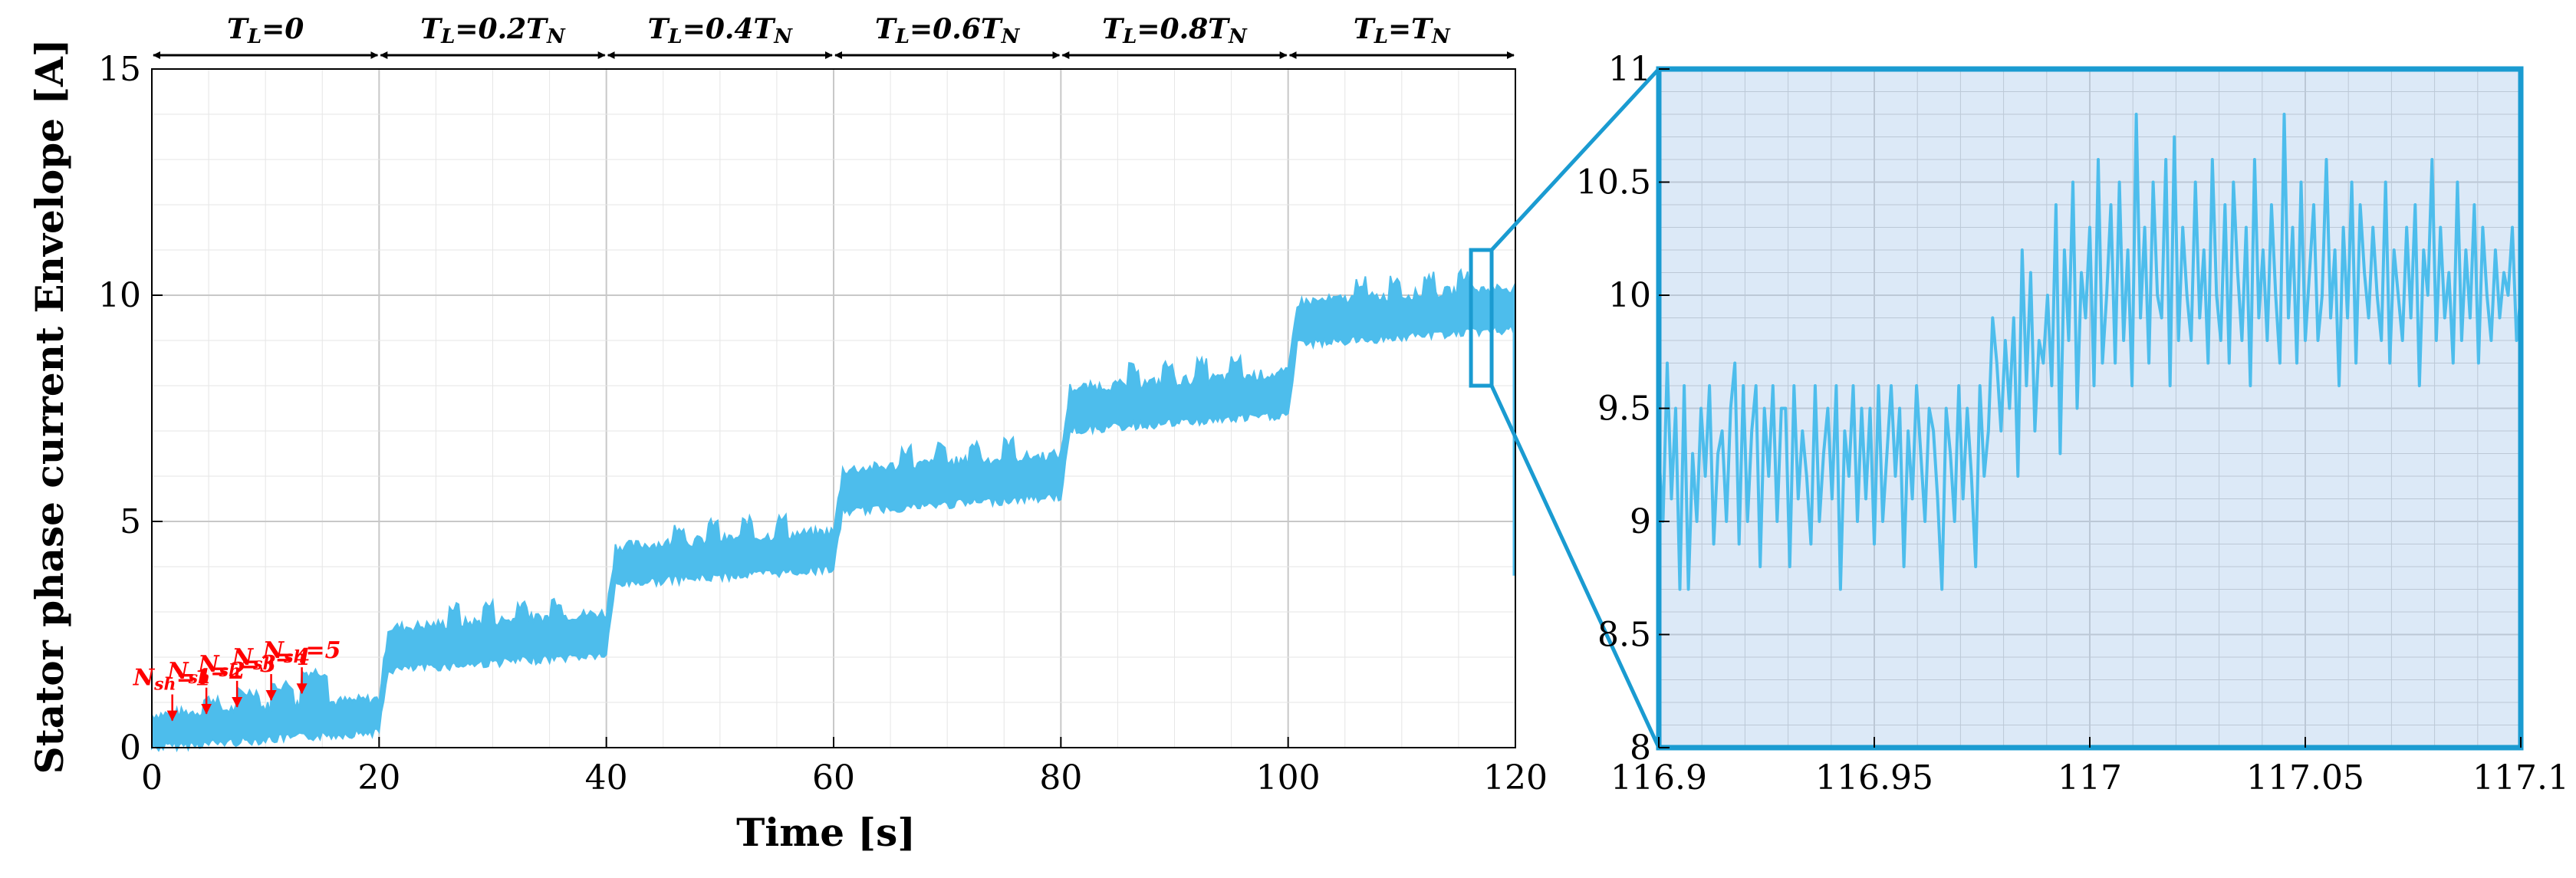 This screenshot has height=878, width=2576. I want to click on left-x-tick-label: 40, so click(606, 777).